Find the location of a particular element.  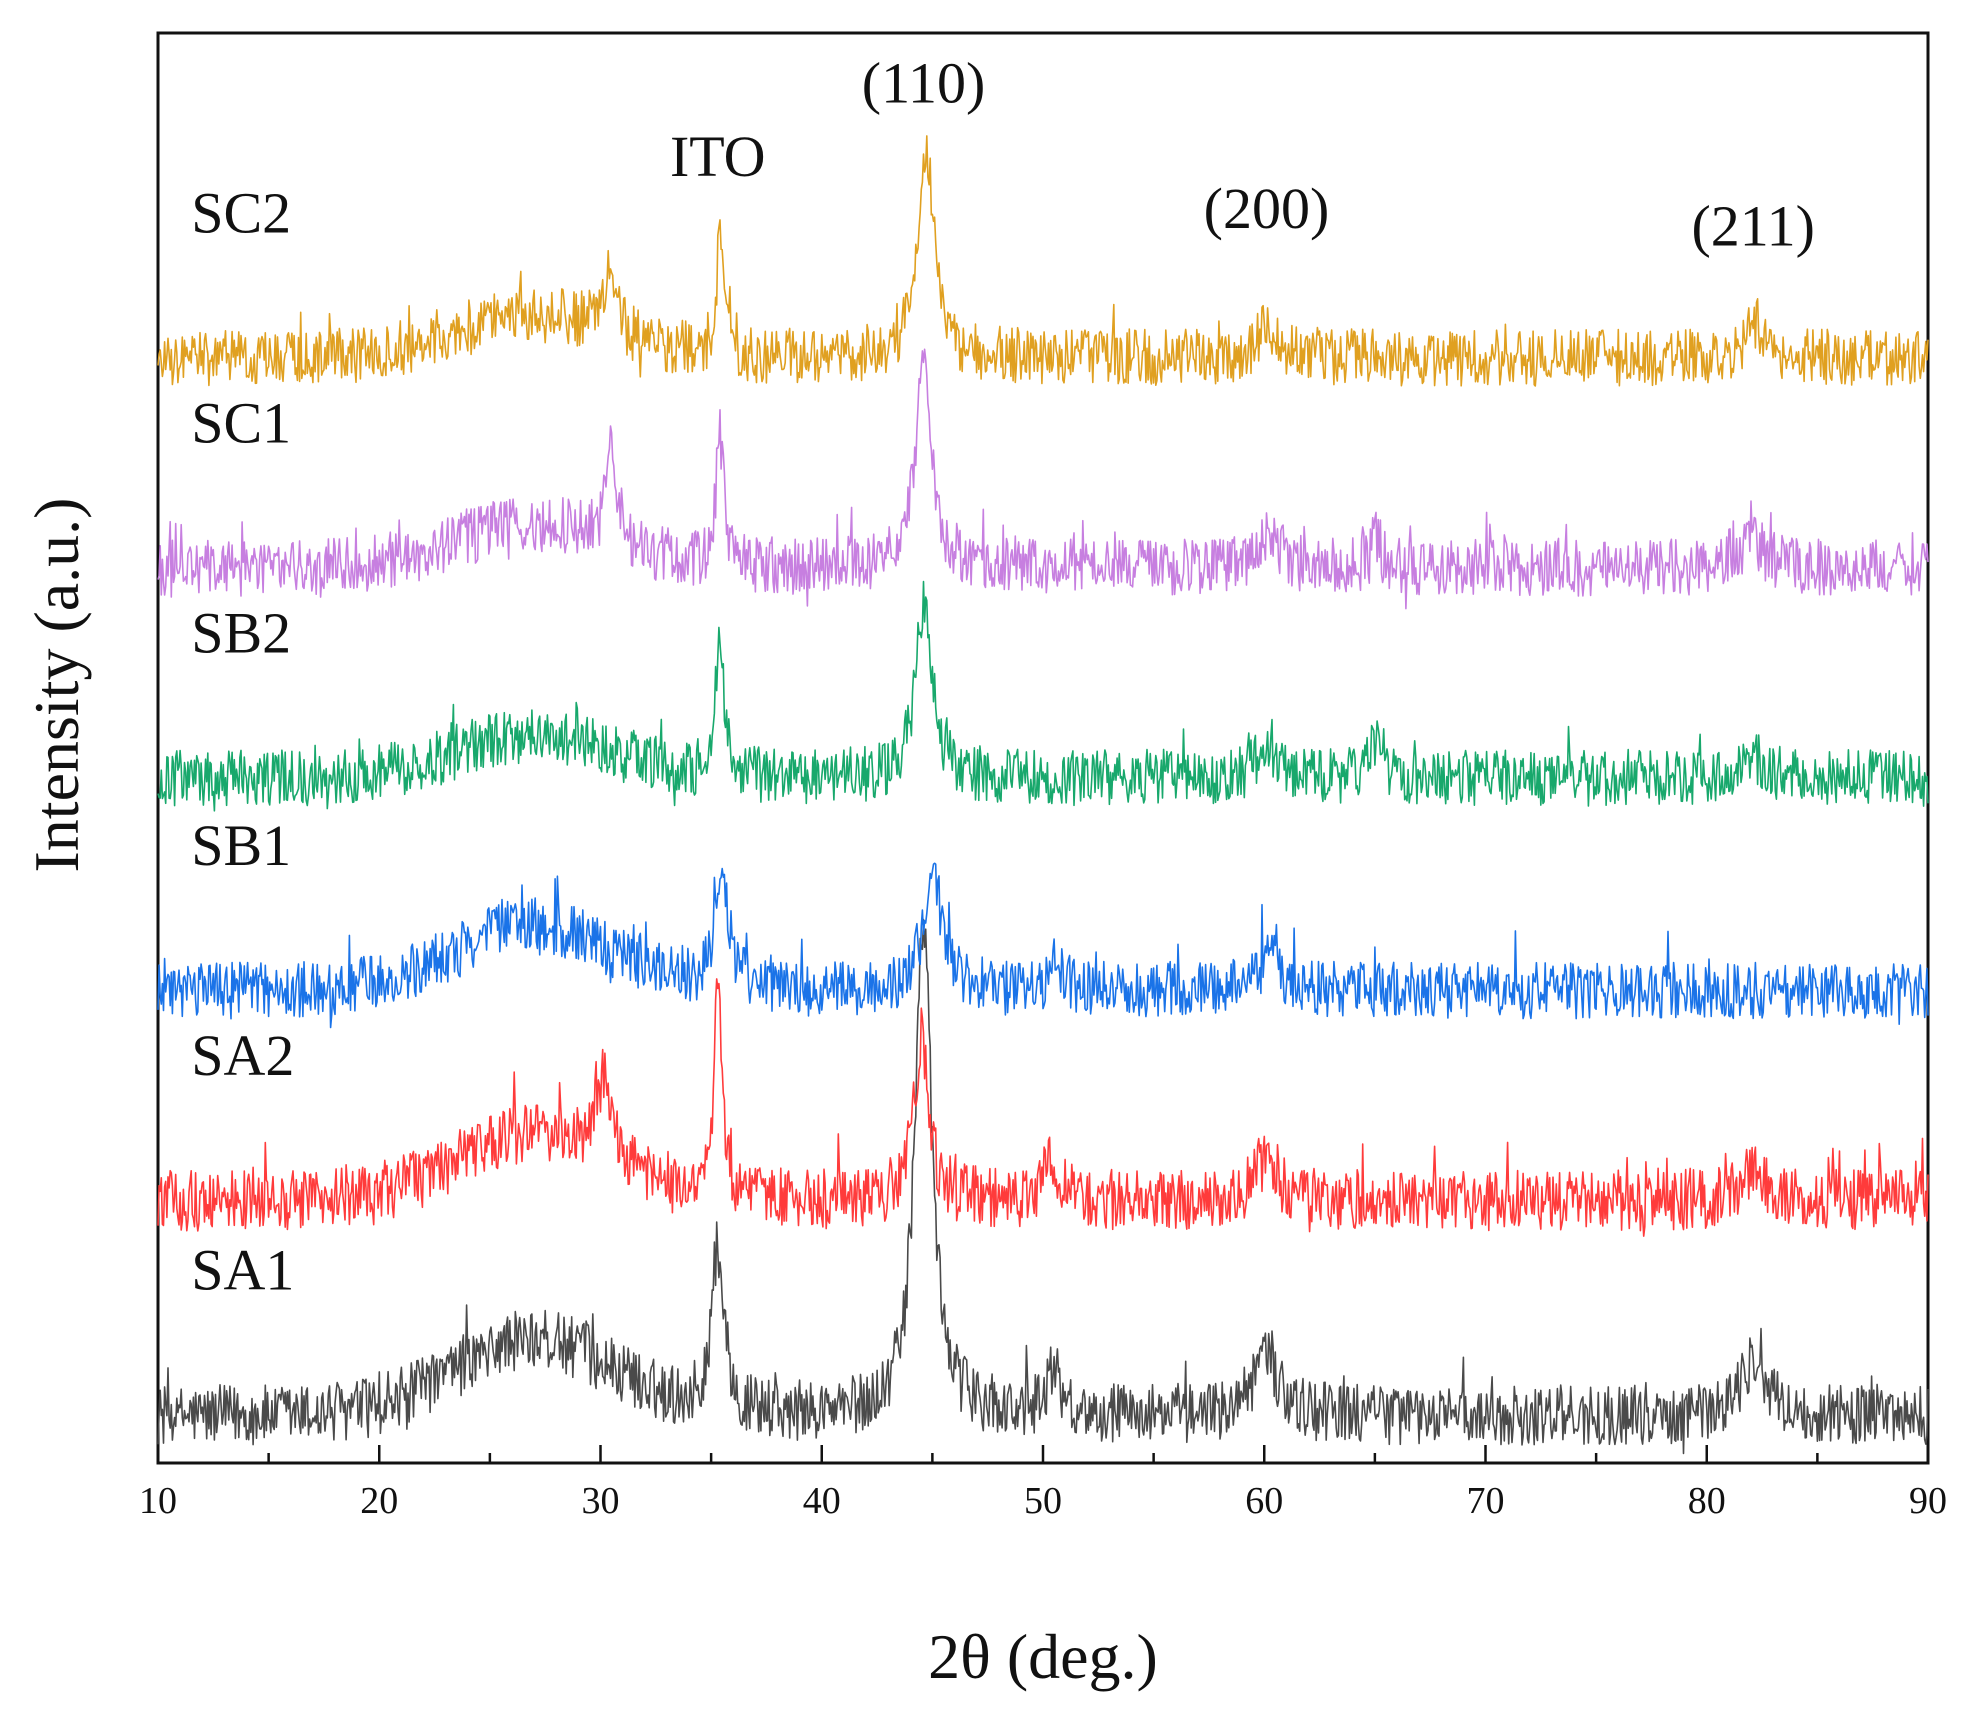

series-line-sb1 is located at coordinates (1043, 945).